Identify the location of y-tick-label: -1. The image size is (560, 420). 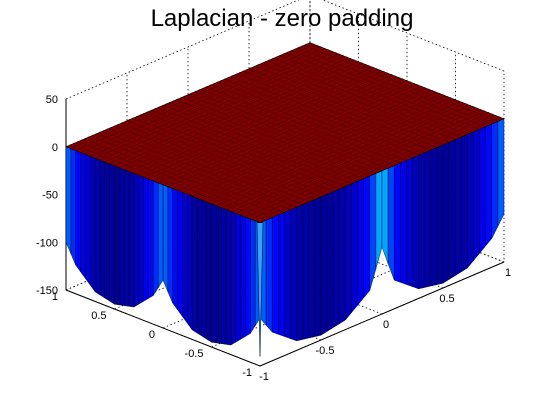
(247, 373).